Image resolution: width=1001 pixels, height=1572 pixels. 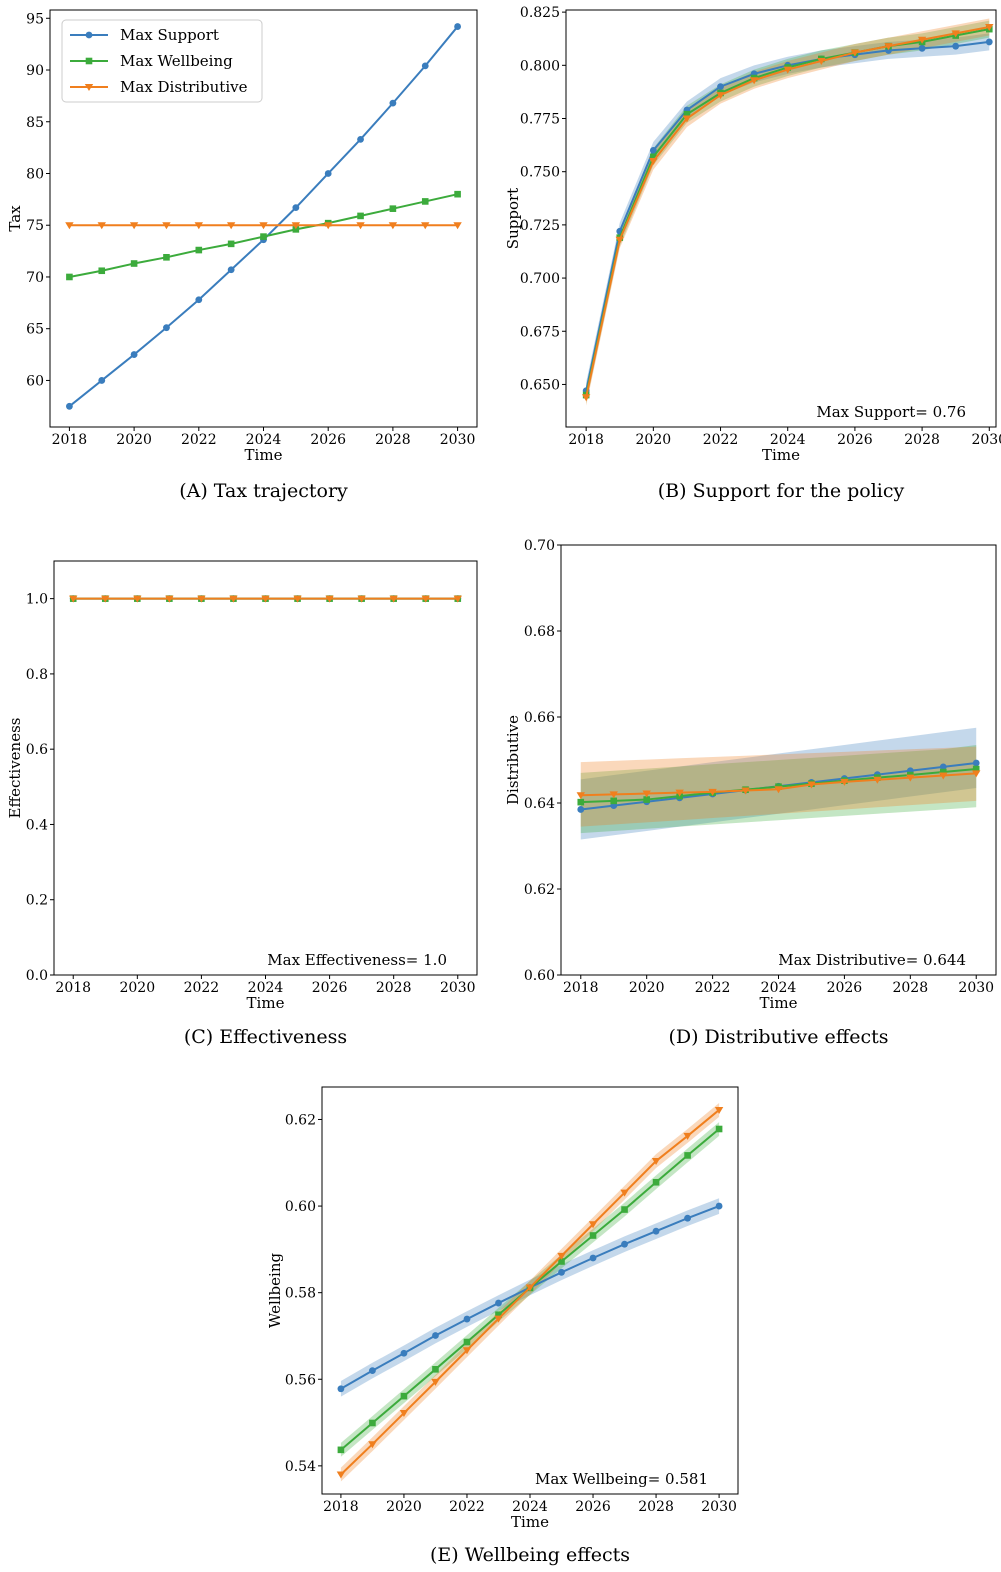 I want to click on y-axis-label: Effectiveness, so click(x=15, y=768).